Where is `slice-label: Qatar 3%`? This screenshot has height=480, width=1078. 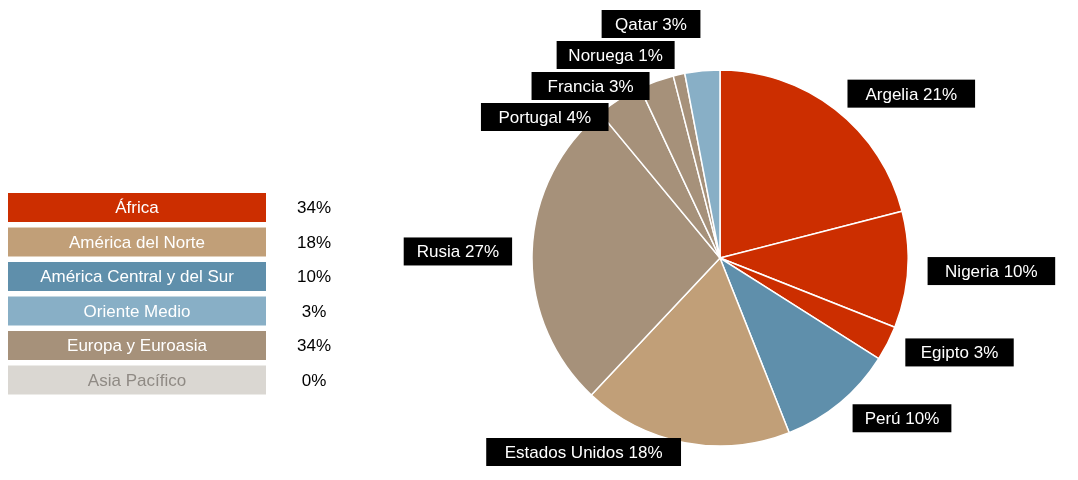 slice-label: Qatar 3% is located at coordinates (651, 24).